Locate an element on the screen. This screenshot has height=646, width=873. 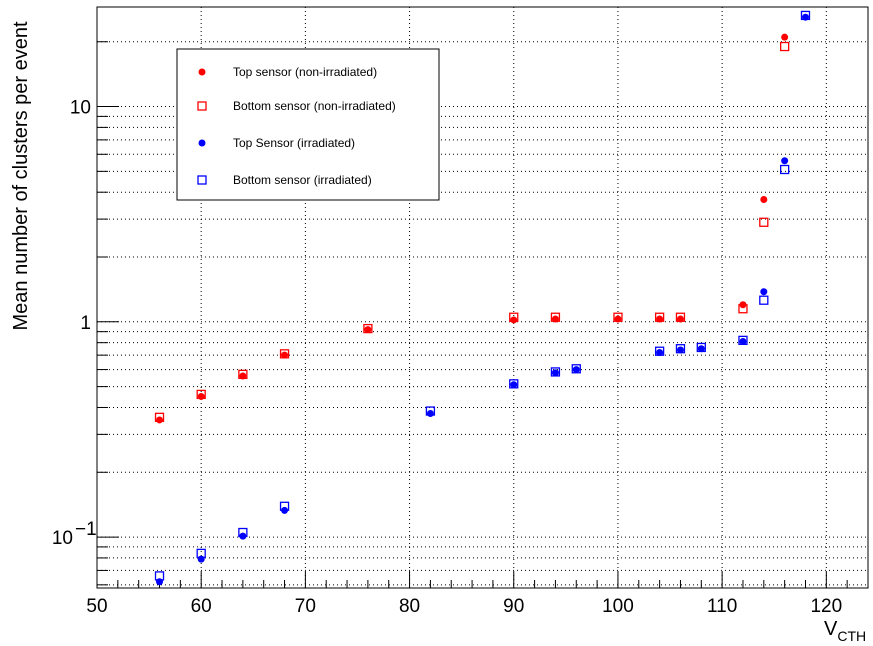
y-tick-exponent: −1 is located at coordinates (86, 529).